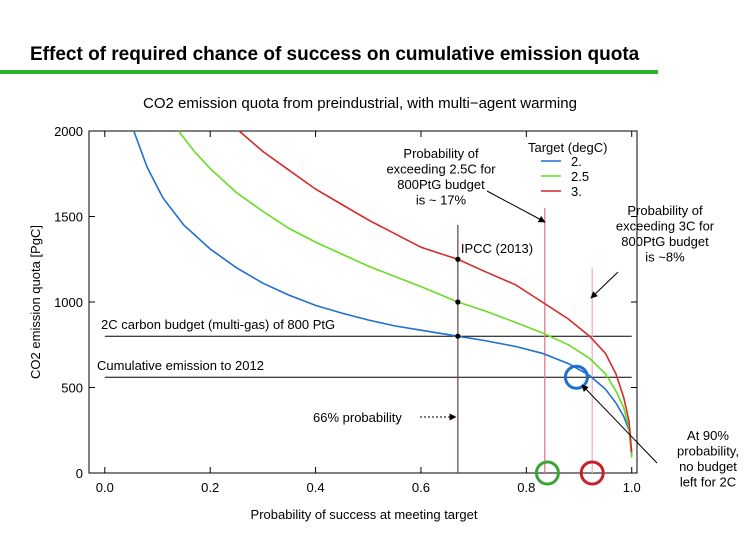  Describe the element at coordinates (665, 257) in the screenshot. I see `exceed3-label: is ~8%` at that location.